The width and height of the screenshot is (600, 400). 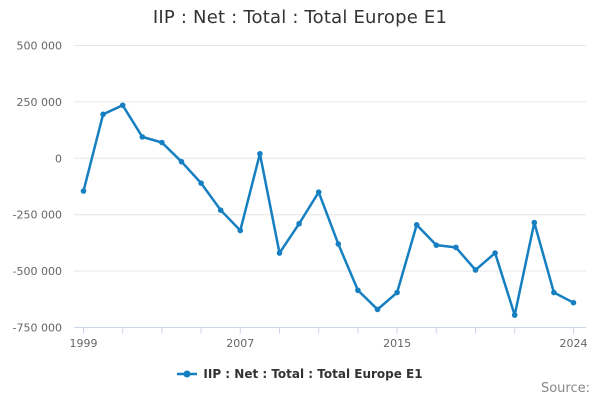 I want to click on x-axis-tick-label: 2024, so click(x=574, y=343).